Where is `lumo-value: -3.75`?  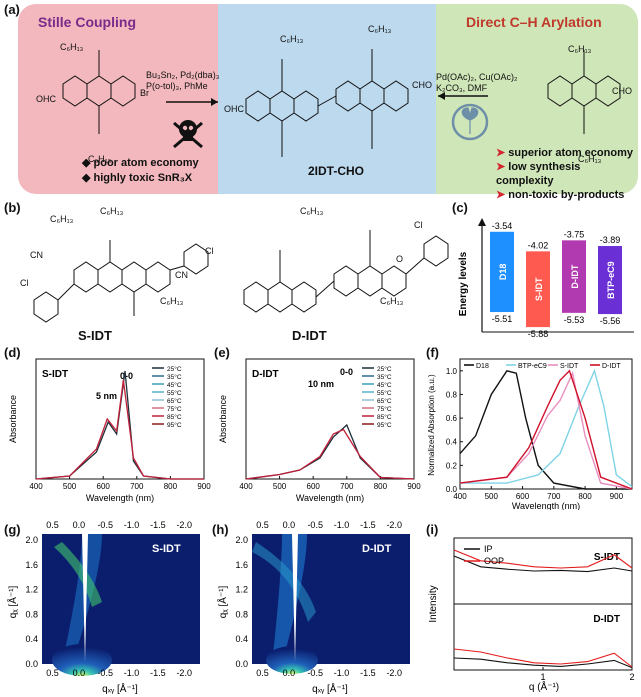
lumo-value: -3.75 is located at coordinates (574, 234).